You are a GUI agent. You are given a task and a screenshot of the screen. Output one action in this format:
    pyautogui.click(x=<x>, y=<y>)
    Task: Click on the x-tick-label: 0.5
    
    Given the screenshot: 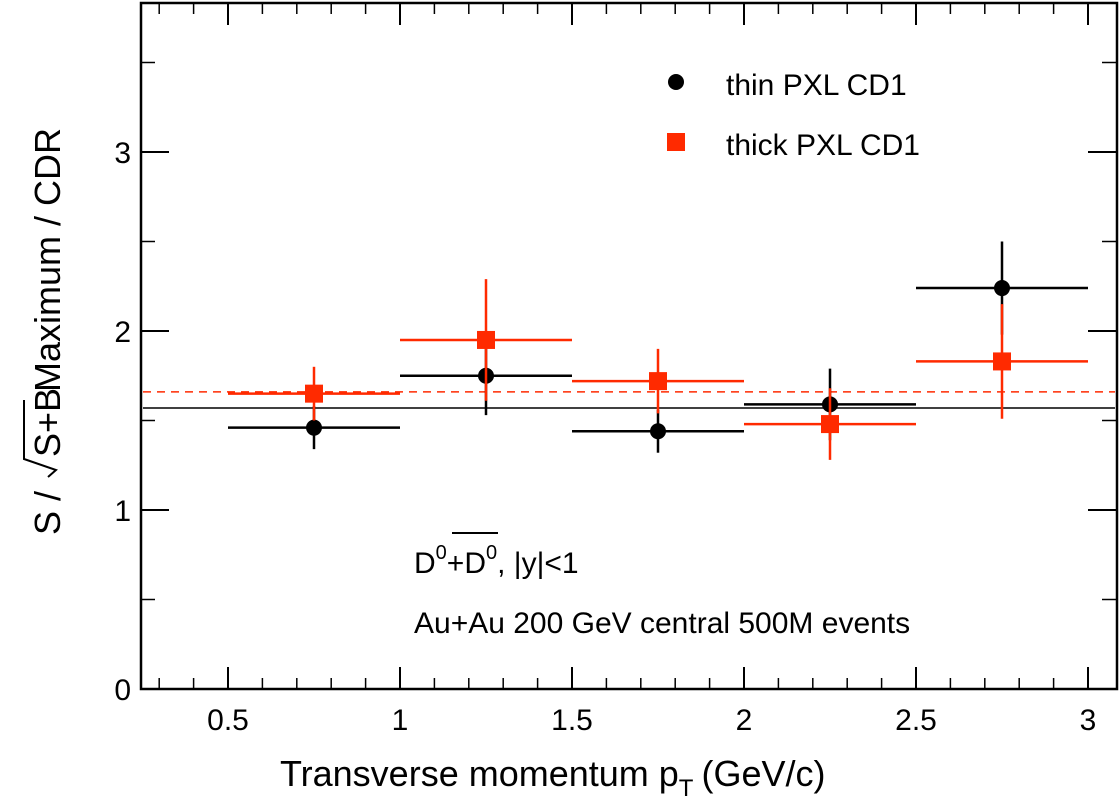 What is the action you would take?
    pyautogui.click(x=228, y=720)
    